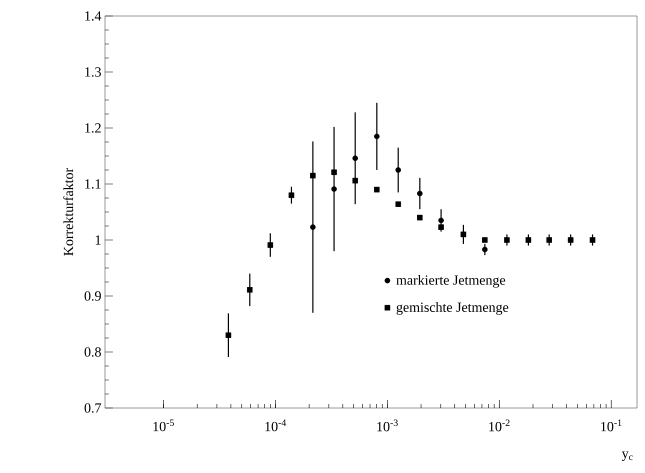  What do you see at coordinates (452, 308) in the screenshot?
I see `legend-label: gemischte Jetmenge` at bounding box center [452, 308].